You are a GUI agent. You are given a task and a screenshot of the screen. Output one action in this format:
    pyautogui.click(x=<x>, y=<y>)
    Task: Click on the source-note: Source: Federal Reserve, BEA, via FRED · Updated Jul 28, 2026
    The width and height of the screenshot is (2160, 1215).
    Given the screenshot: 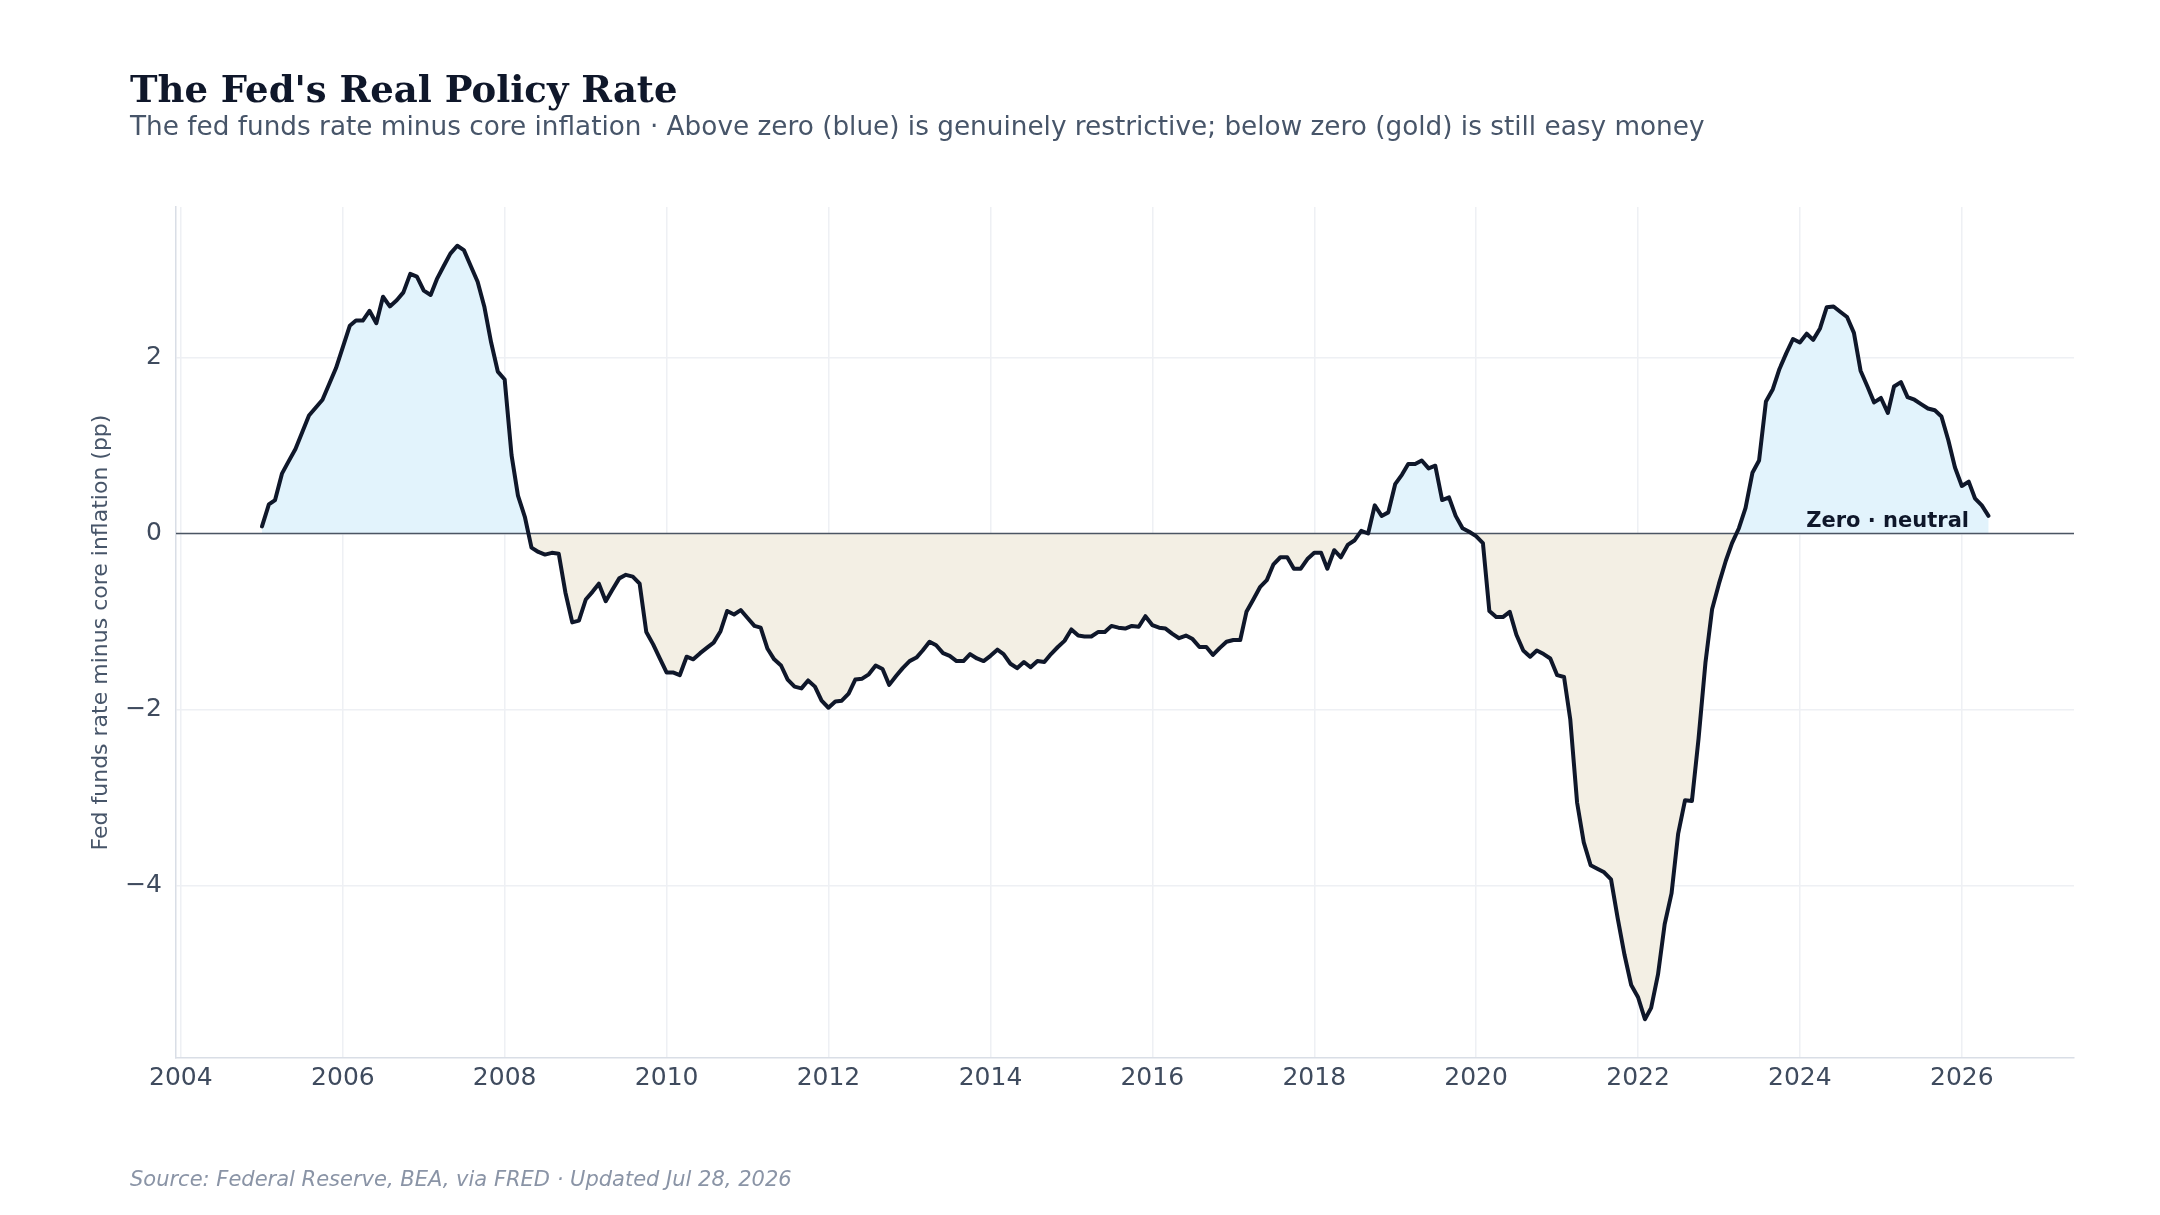 What is the action you would take?
    pyautogui.click(x=461, y=1180)
    